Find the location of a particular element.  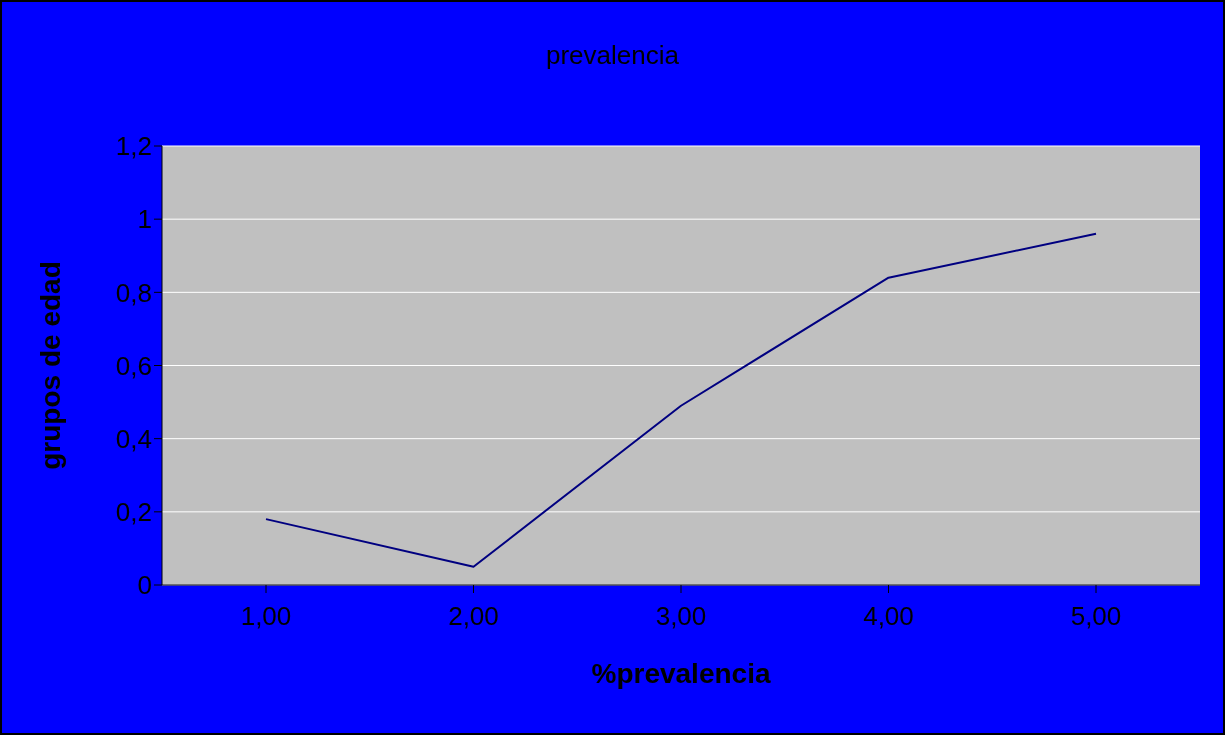

chart-title: prevalencia is located at coordinates (612, 55).